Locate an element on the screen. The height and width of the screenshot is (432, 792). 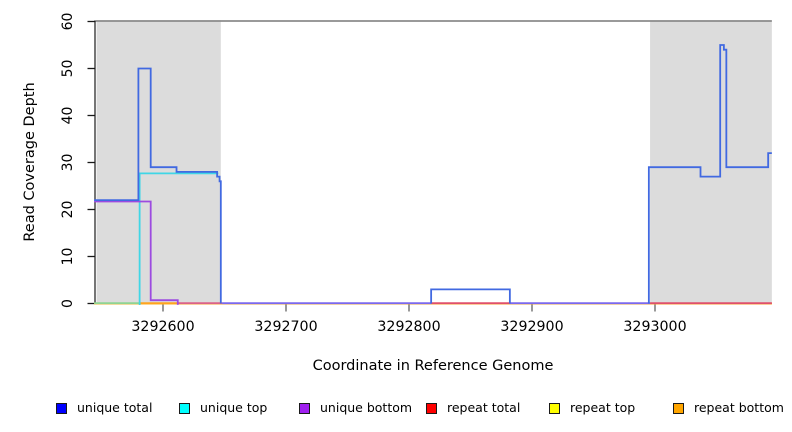
legend-swatch-unique-top is located at coordinates (184, 408).